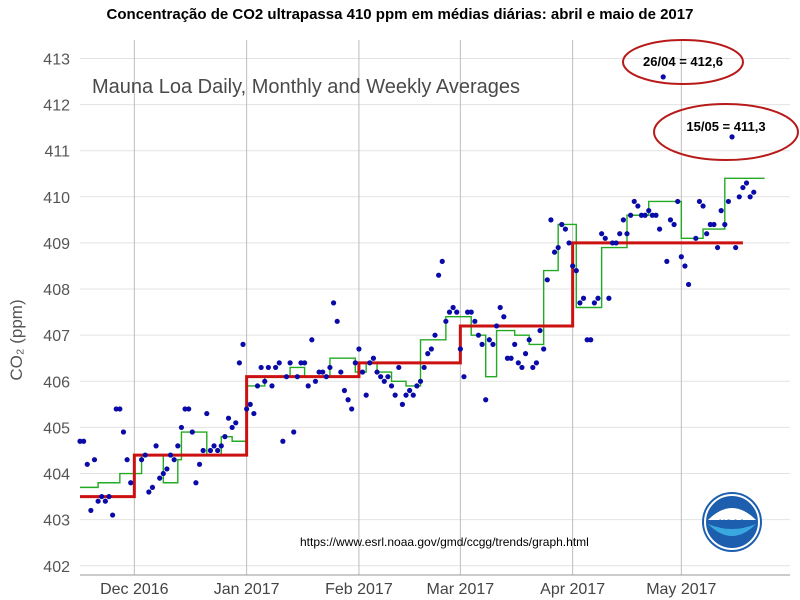  What do you see at coordinates (726, 132) in the screenshot?
I see `annotation-15-05: 15/05 = 411,3` at bounding box center [726, 132].